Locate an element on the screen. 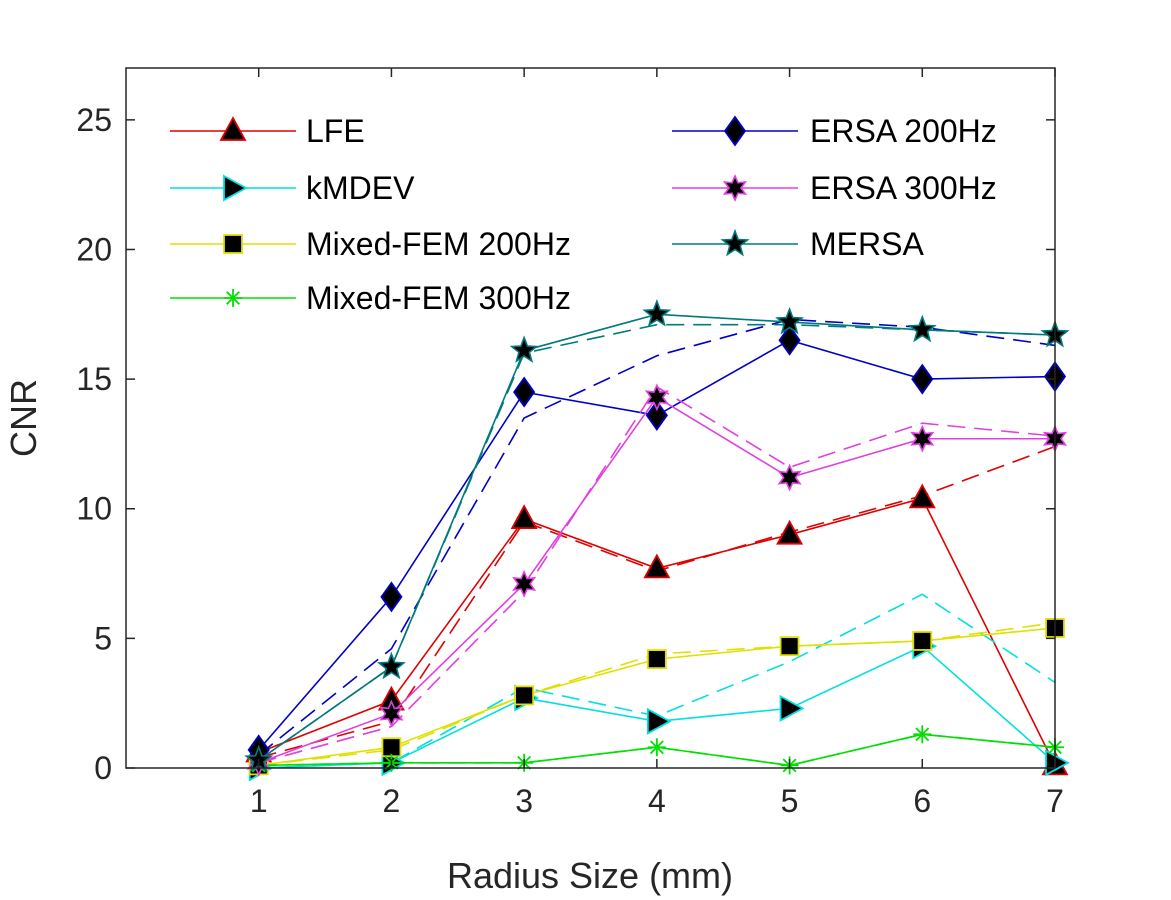  x-axis-label: Radius Size (mm) is located at coordinates (590, 875).